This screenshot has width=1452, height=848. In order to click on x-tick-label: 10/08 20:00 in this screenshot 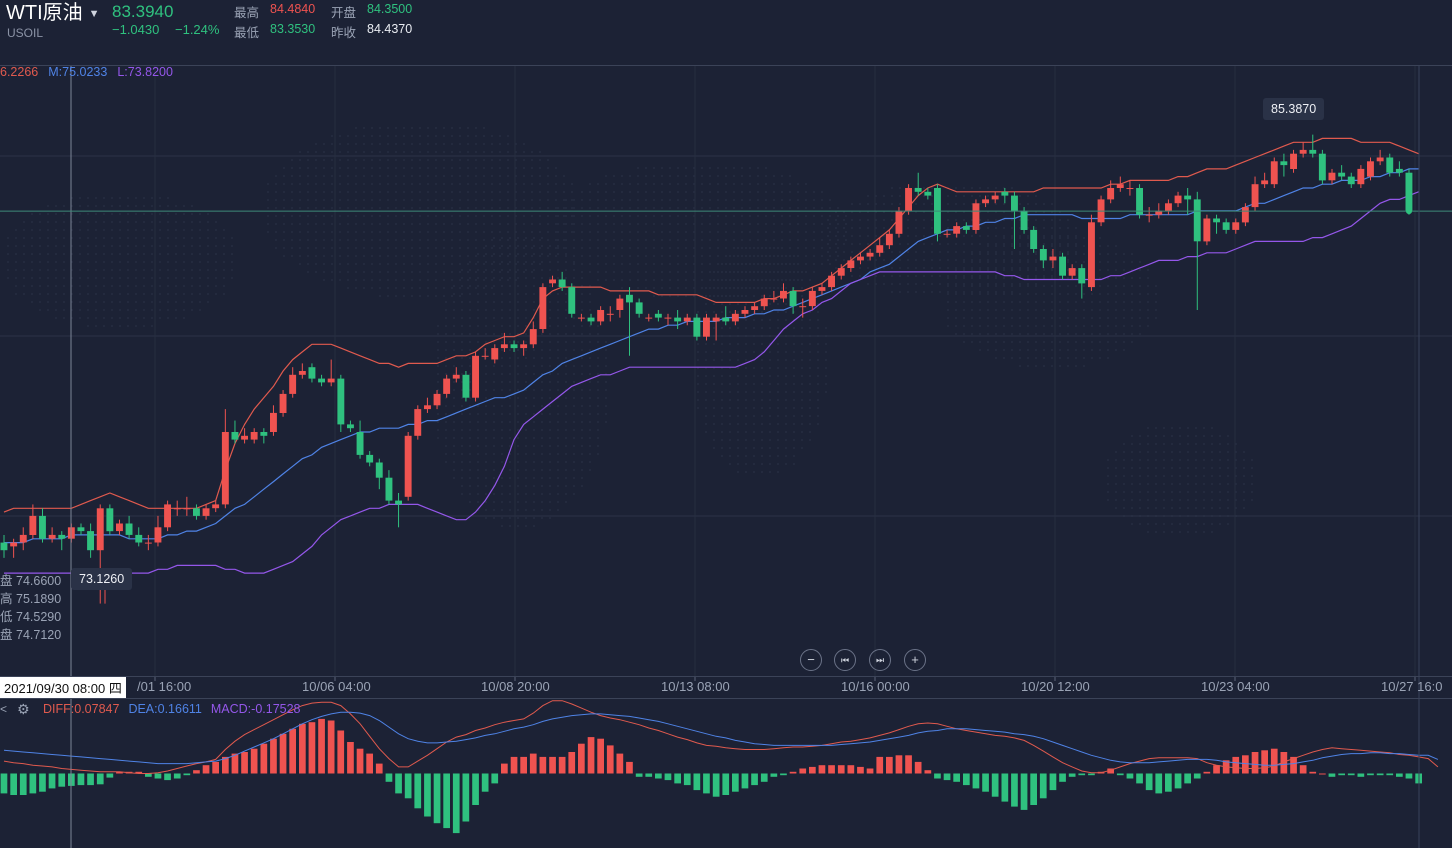, I will do `click(515, 686)`.